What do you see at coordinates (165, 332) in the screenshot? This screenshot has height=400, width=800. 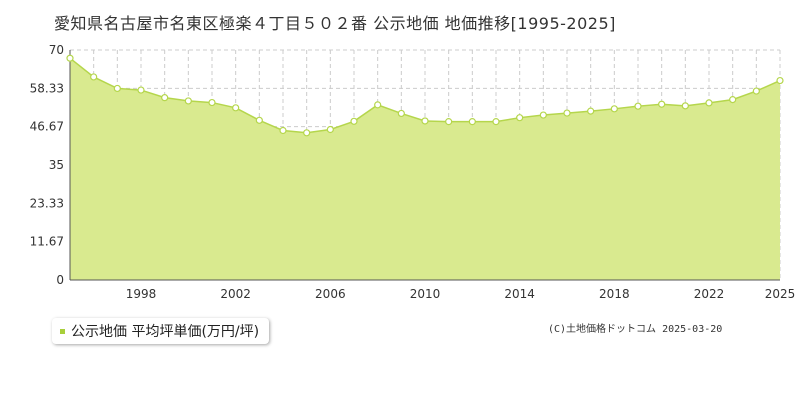 I see `legend-label: 公示地価 平均坪単価(万円/坪)` at bounding box center [165, 332].